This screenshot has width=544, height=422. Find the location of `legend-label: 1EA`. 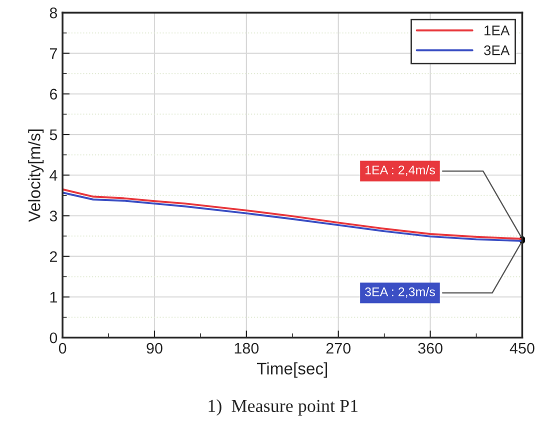

legend-label: 1EA is located at coordinates (497, 31).